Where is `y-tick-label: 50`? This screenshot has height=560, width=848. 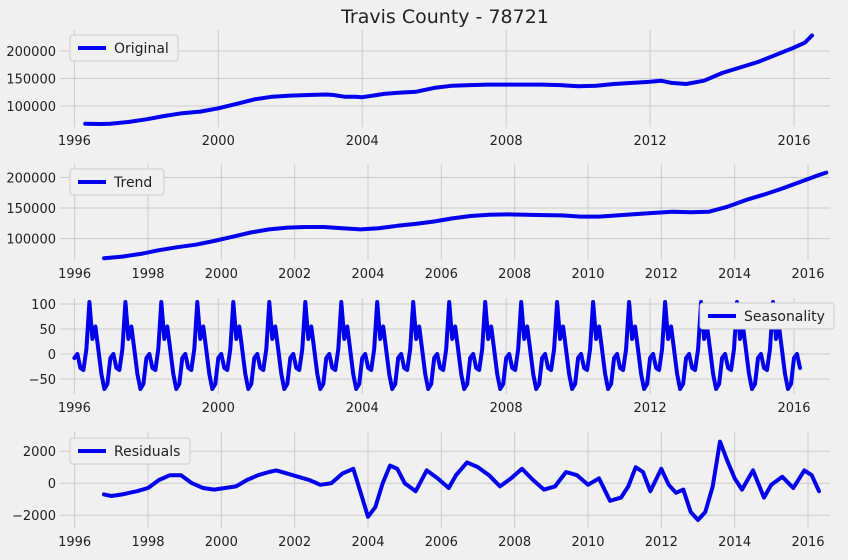
y-tick-label: 50 is located at coordinates (47, 330).